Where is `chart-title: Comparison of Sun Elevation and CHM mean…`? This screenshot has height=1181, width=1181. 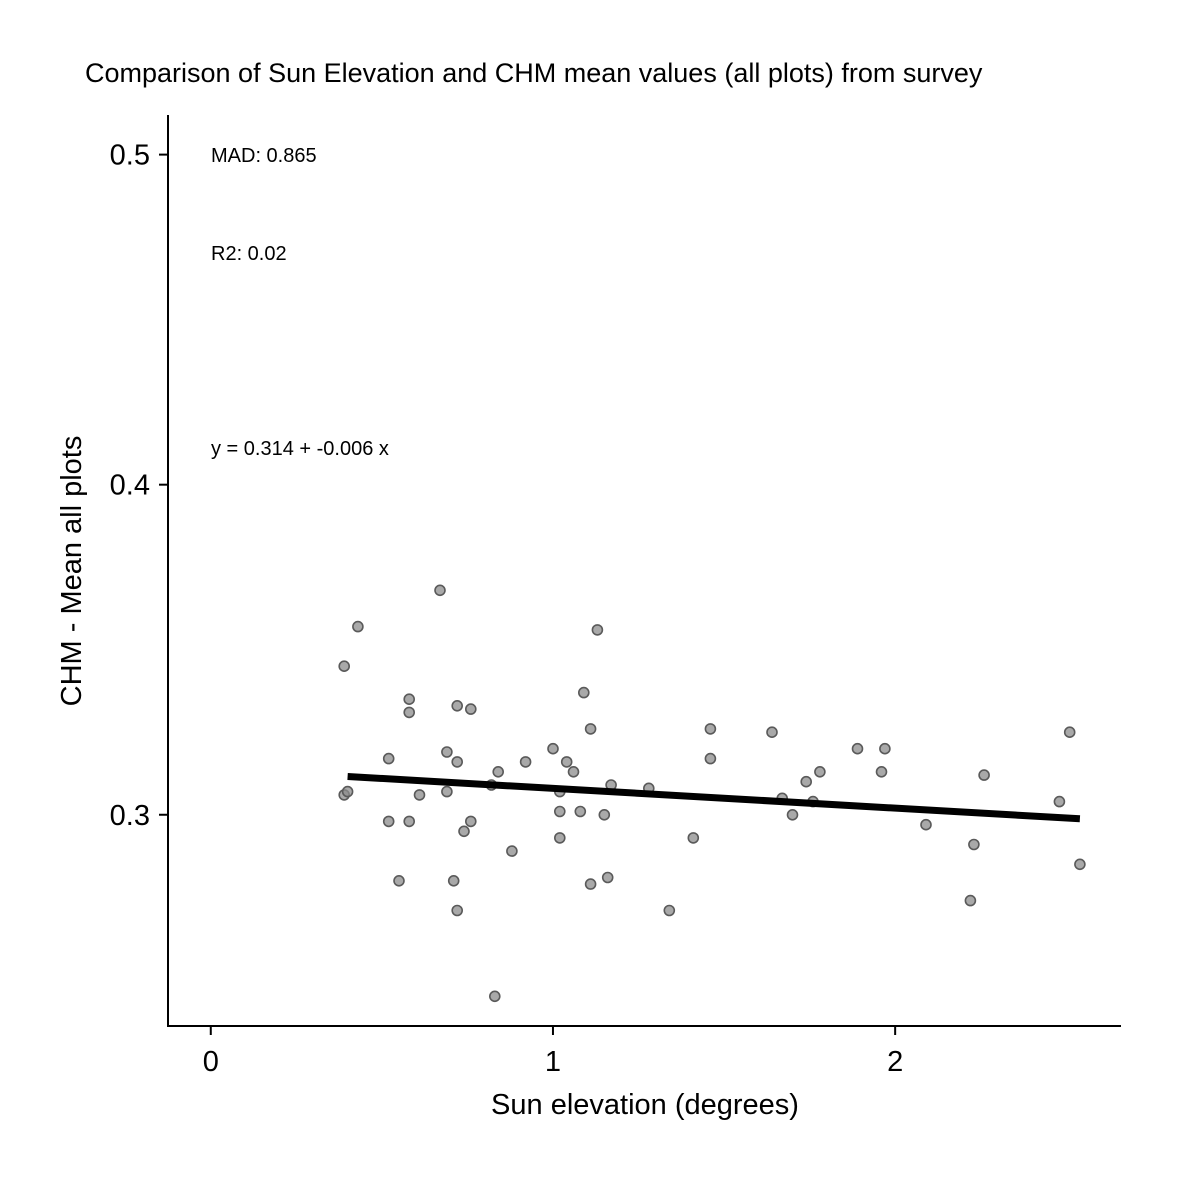
chart-title: Comparison of Sun Elevation and CHM mean… is located at coordinates (534, 73).